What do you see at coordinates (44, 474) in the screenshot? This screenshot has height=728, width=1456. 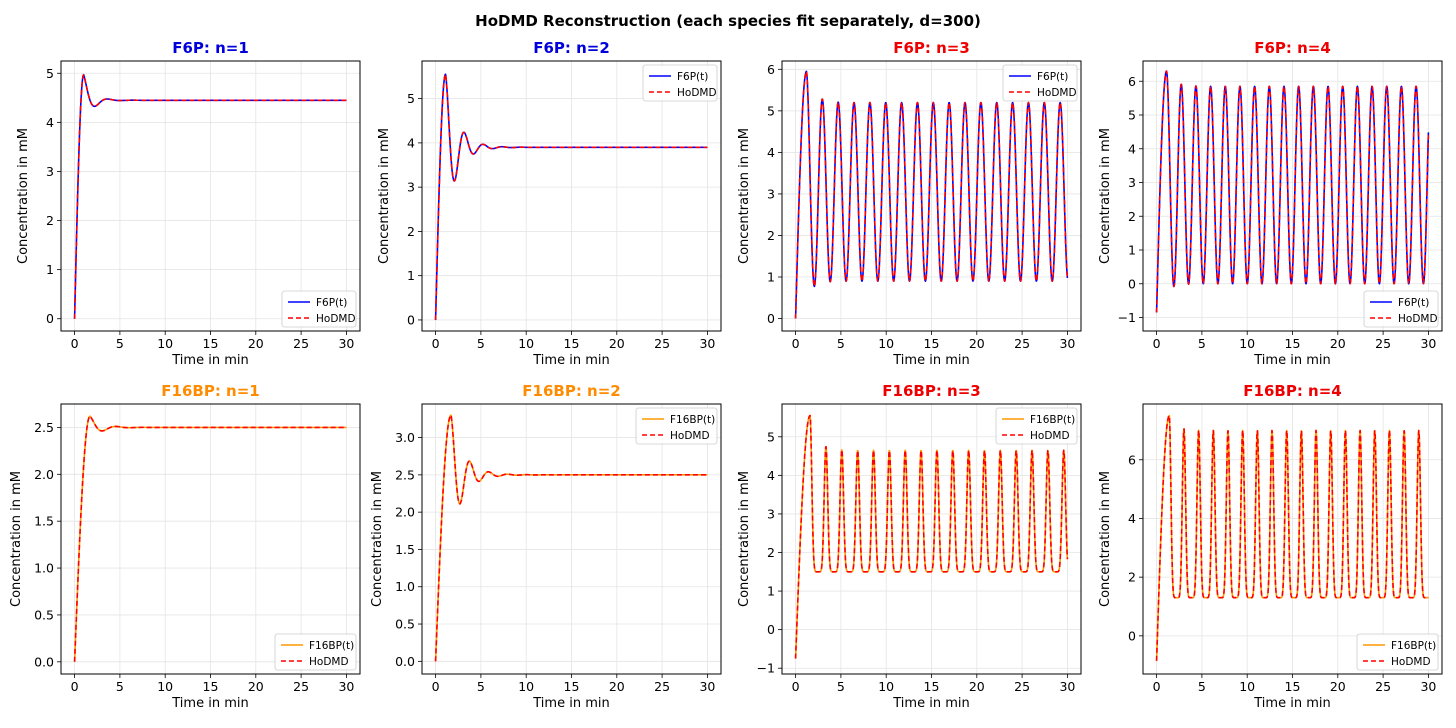 I see `y-tick-label: 2.0` at bounding box center [44, 474].